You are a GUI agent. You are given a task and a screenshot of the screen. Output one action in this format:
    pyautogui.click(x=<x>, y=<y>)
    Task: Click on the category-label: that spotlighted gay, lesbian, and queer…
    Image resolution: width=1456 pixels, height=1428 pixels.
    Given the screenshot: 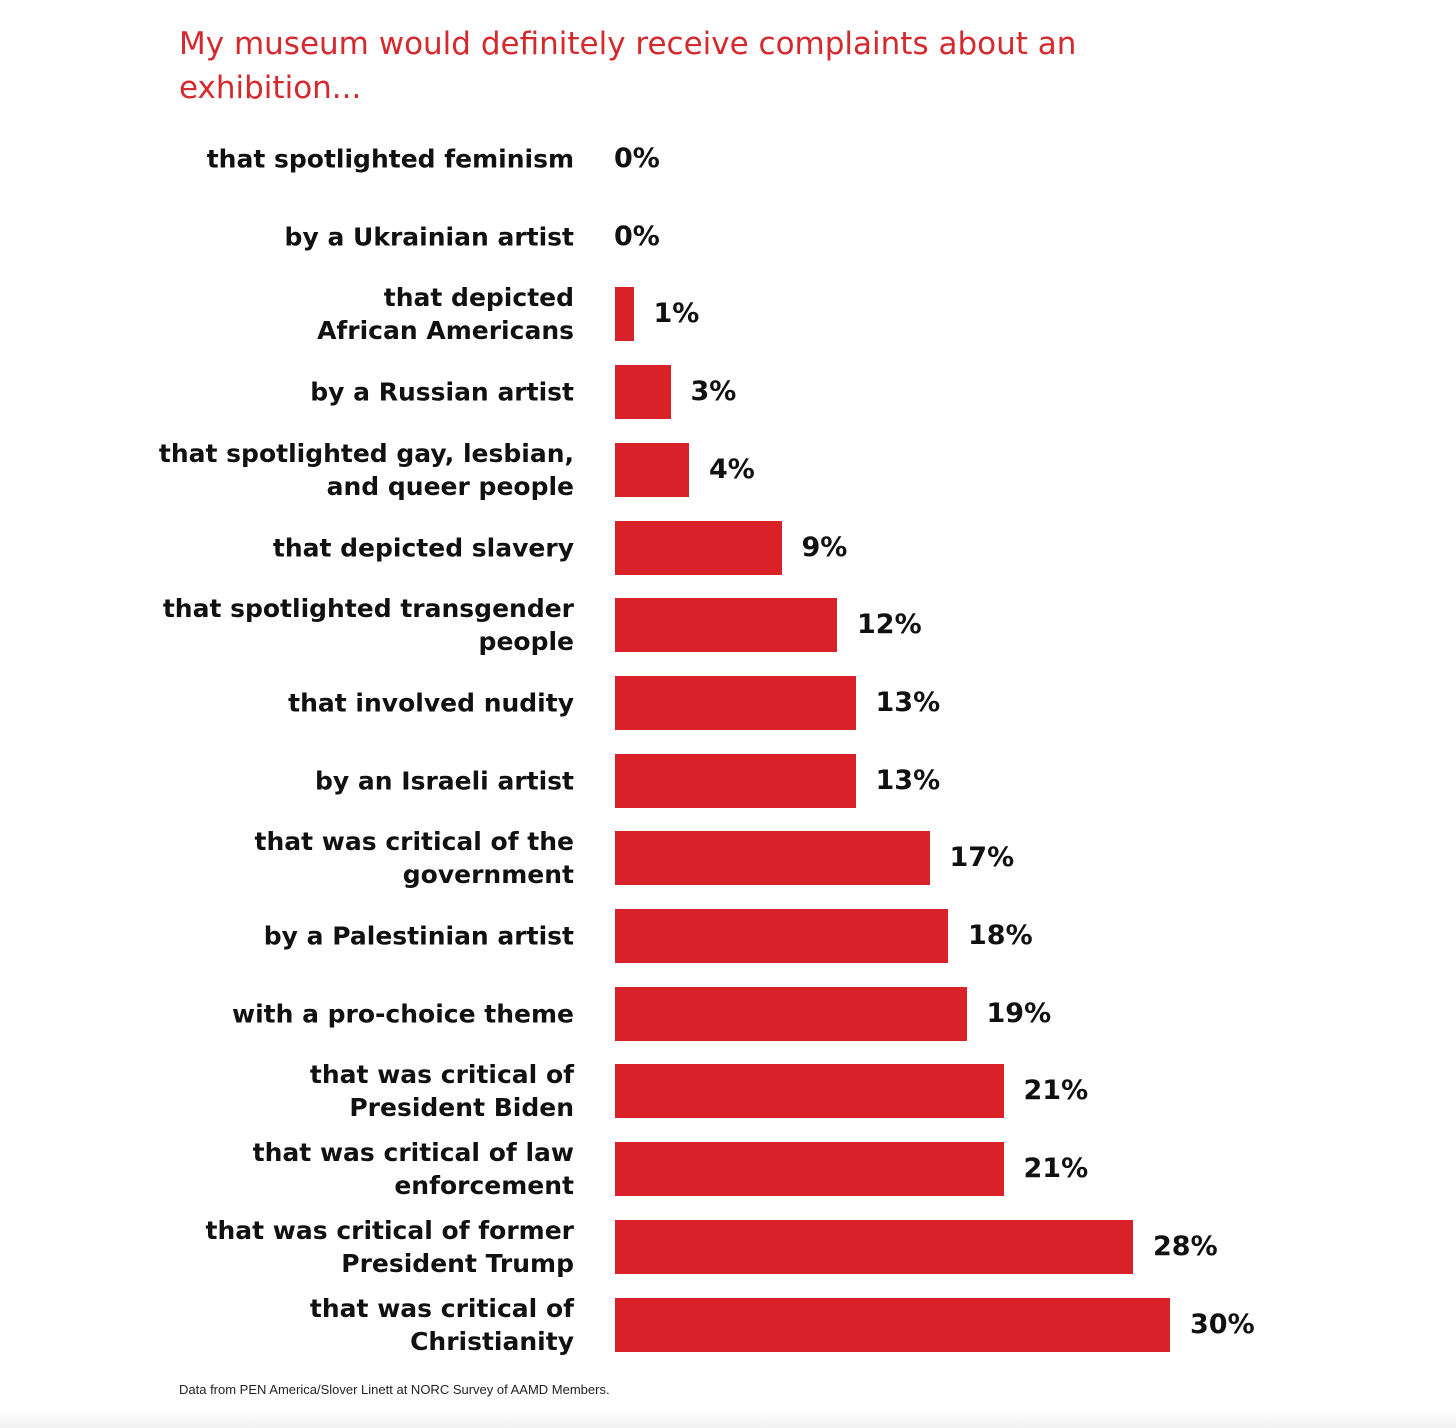 What is the action you would take?
    pyautogui.click(x=366, y=469)
    